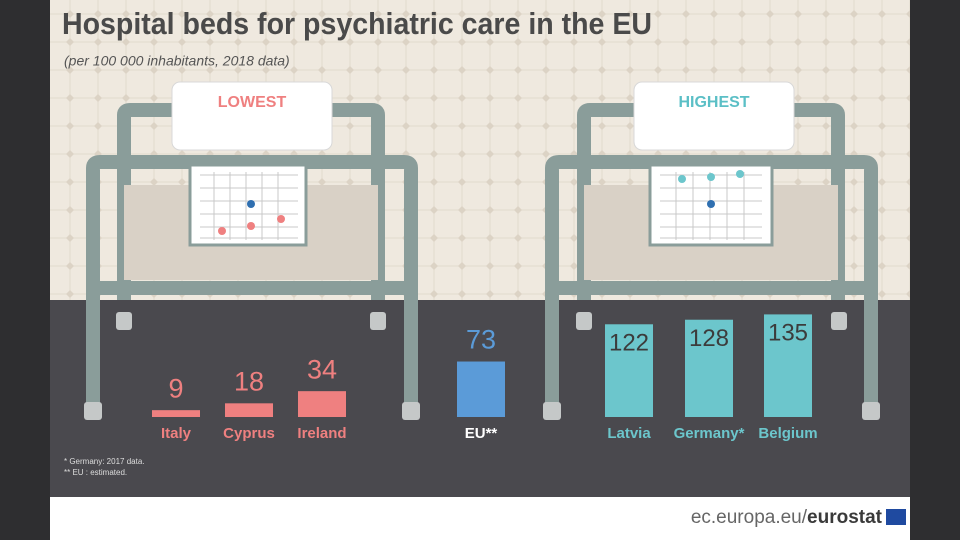  I want to click on category-label: Latvia, so click(629, 433).